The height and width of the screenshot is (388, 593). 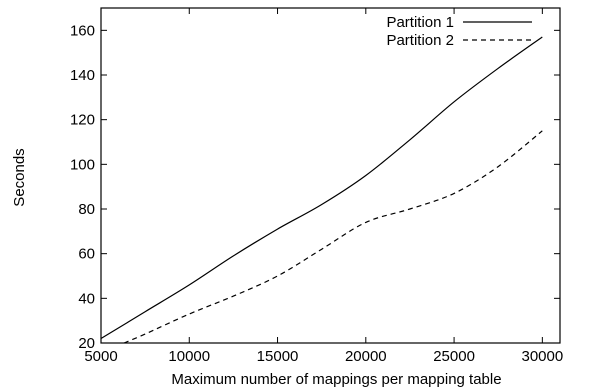 I want to click on x-tick-label: 30000, so click(x=542, y=356).